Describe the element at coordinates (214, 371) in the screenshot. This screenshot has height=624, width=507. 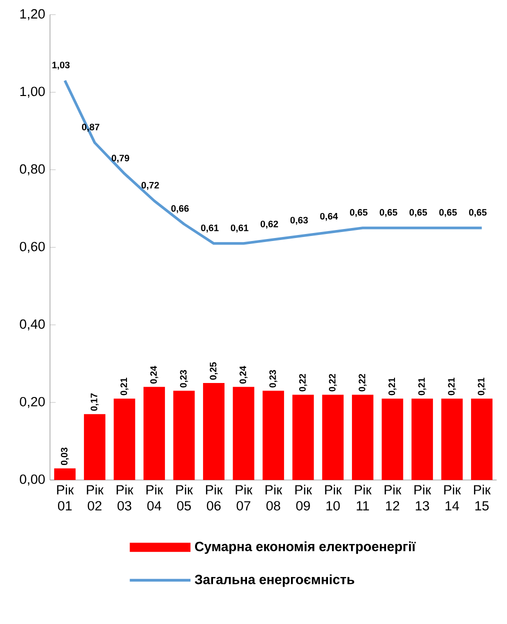
I see `data-label: 0,25` at that location.